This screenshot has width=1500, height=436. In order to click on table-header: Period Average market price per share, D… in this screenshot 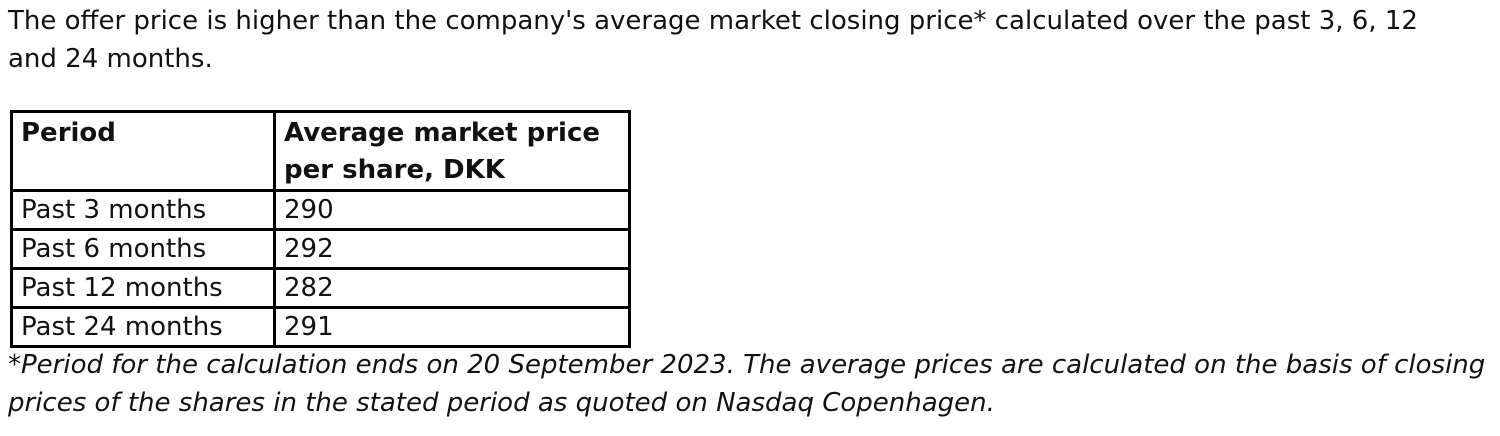, I will do `click(320, 151)`.